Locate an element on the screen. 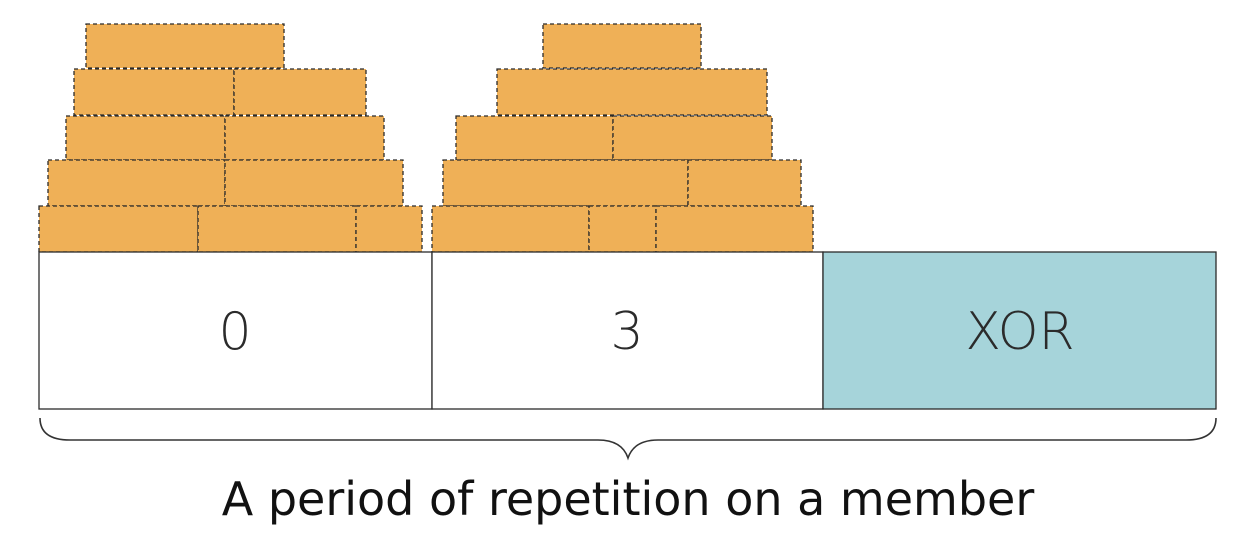 Image resolution: width=1260 pixels, height=560 pixels. cell-3-box is located at coordinates (627, 330).